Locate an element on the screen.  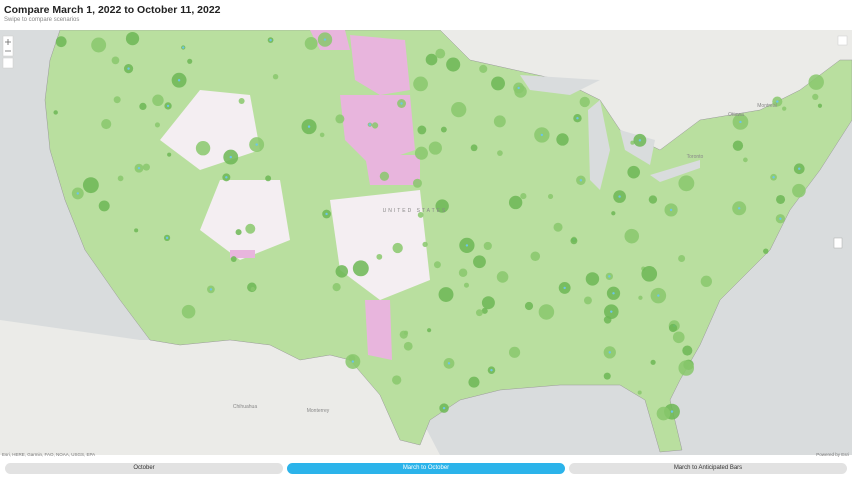
map-label: Ottawa is located at coordinates (736, 115).